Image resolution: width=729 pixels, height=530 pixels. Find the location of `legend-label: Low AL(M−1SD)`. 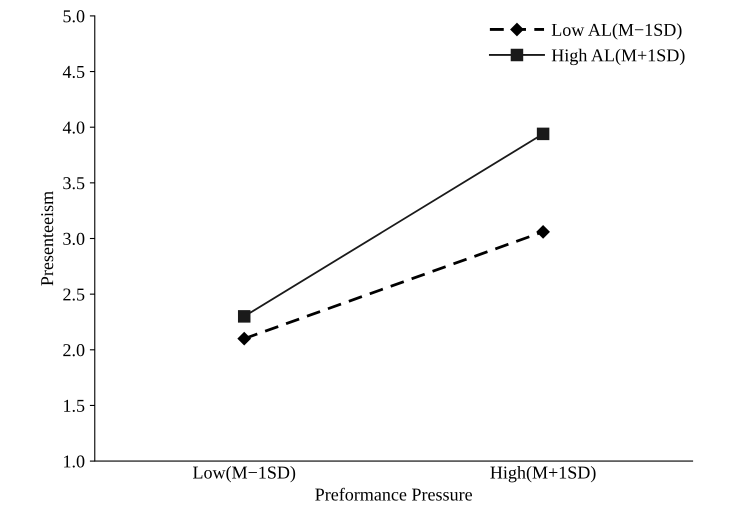

legend-label: Low AL(M−1SD) is located at coordinates (617, 31).